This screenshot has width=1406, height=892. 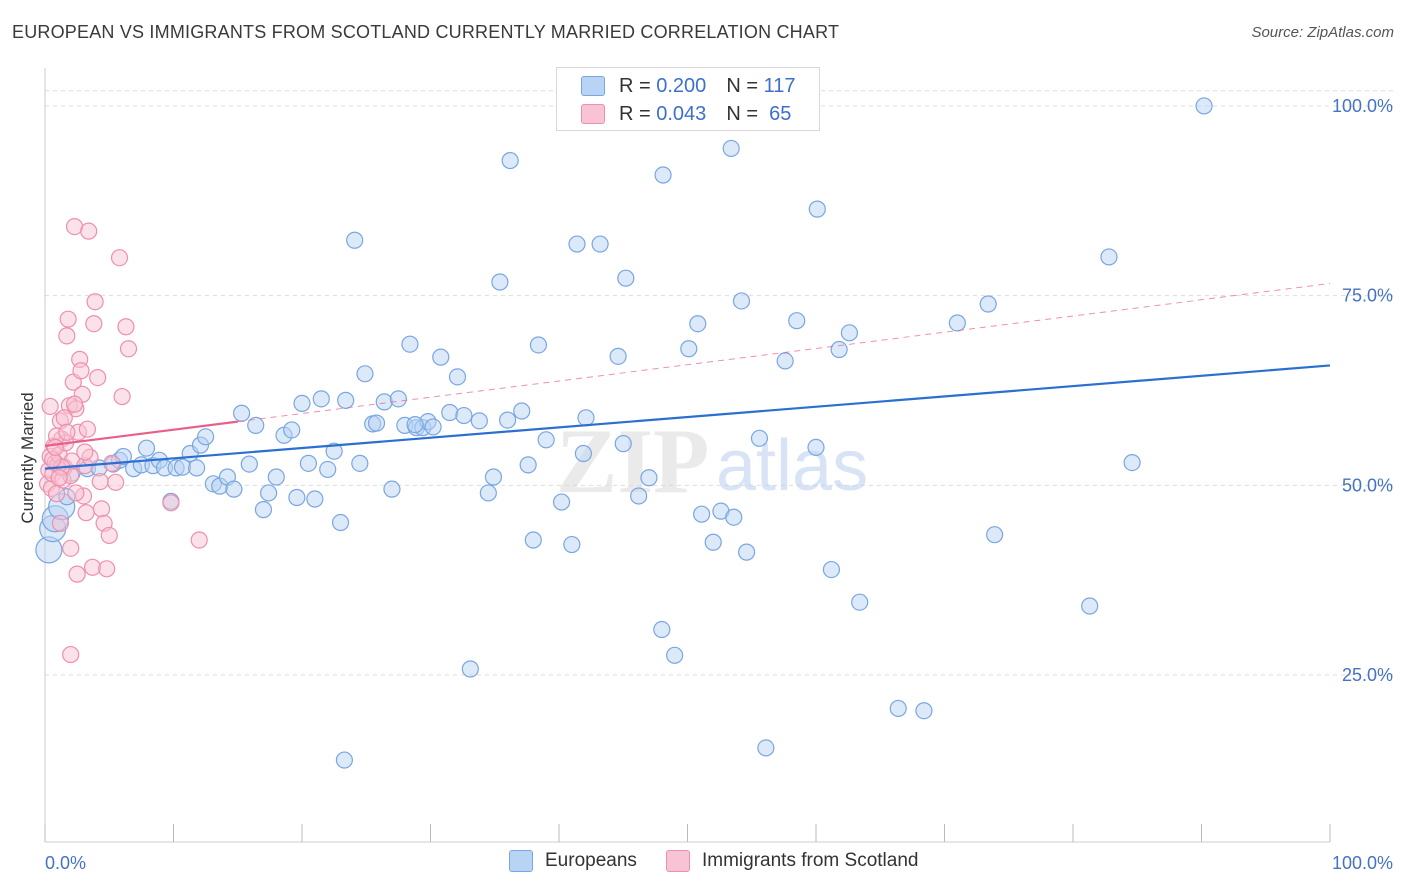 I want to click on trend-line-scotland, so click(x=141, y=433).